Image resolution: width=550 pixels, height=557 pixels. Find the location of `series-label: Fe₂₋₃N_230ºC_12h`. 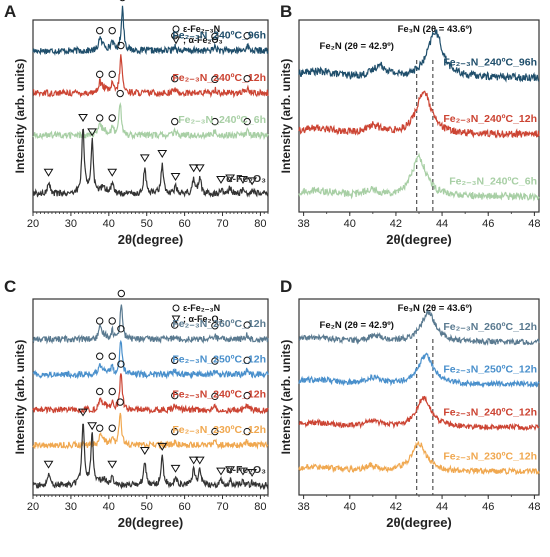

series-label: Fe₂₋₃N_230ºC_12h is located at coordinates (490, 456).